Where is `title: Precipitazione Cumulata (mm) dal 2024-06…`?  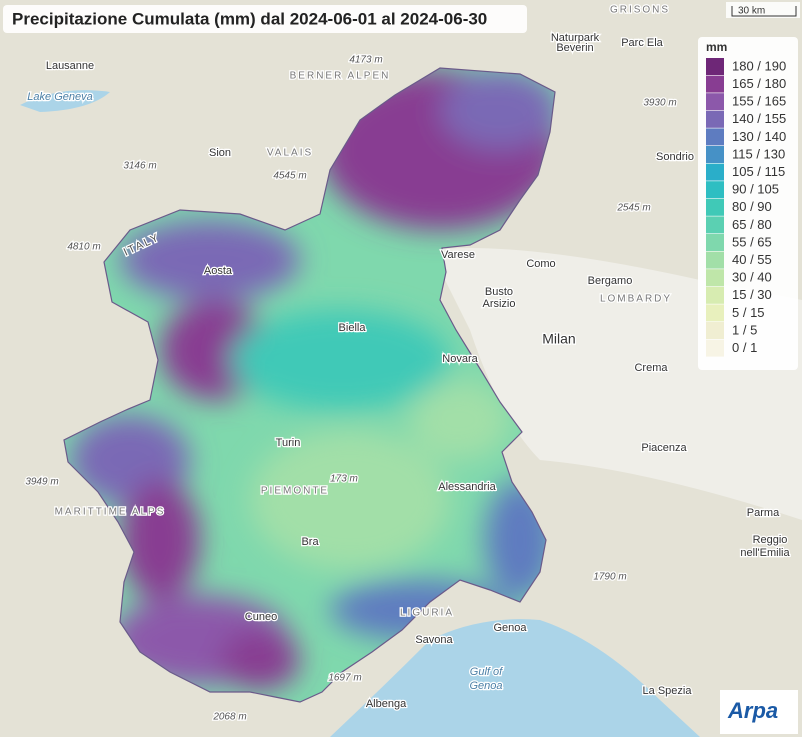 title: Precipitazione Cumulata (mm) dal 2024-06… is located at coordinates (249, 18).